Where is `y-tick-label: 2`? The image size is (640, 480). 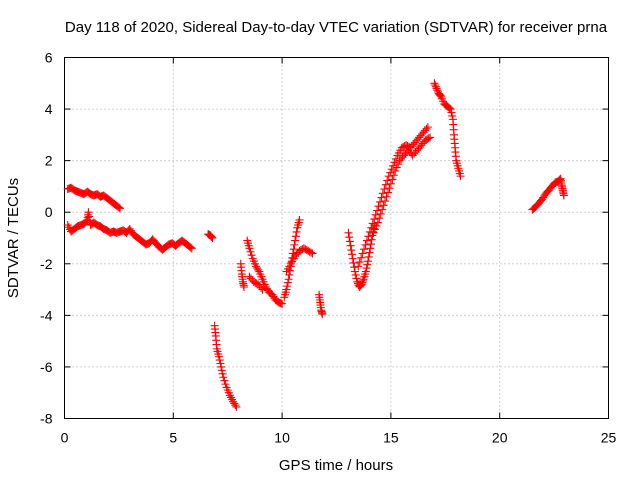 y-tick-label: 2 is located at coordinates (49, 161).